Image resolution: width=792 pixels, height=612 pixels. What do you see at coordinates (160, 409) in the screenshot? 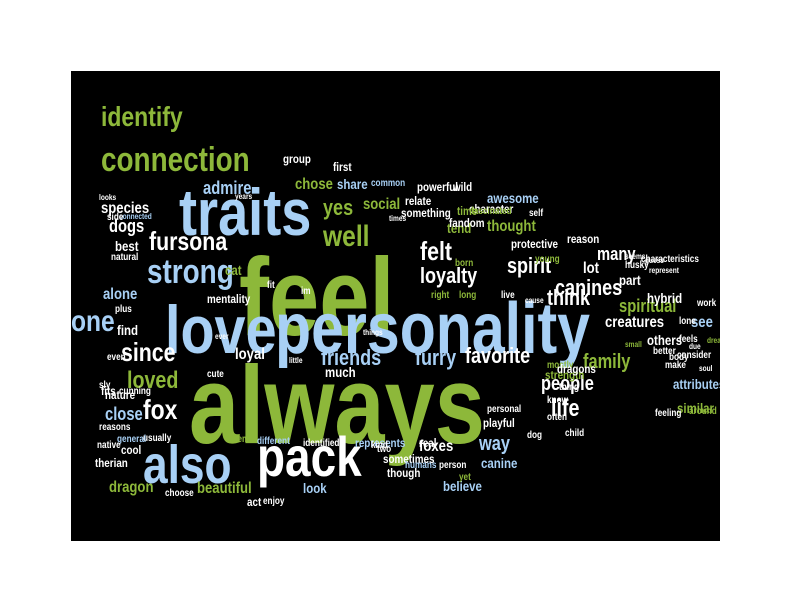
I see `word-fox: fox` at bounding box center [160, 409].